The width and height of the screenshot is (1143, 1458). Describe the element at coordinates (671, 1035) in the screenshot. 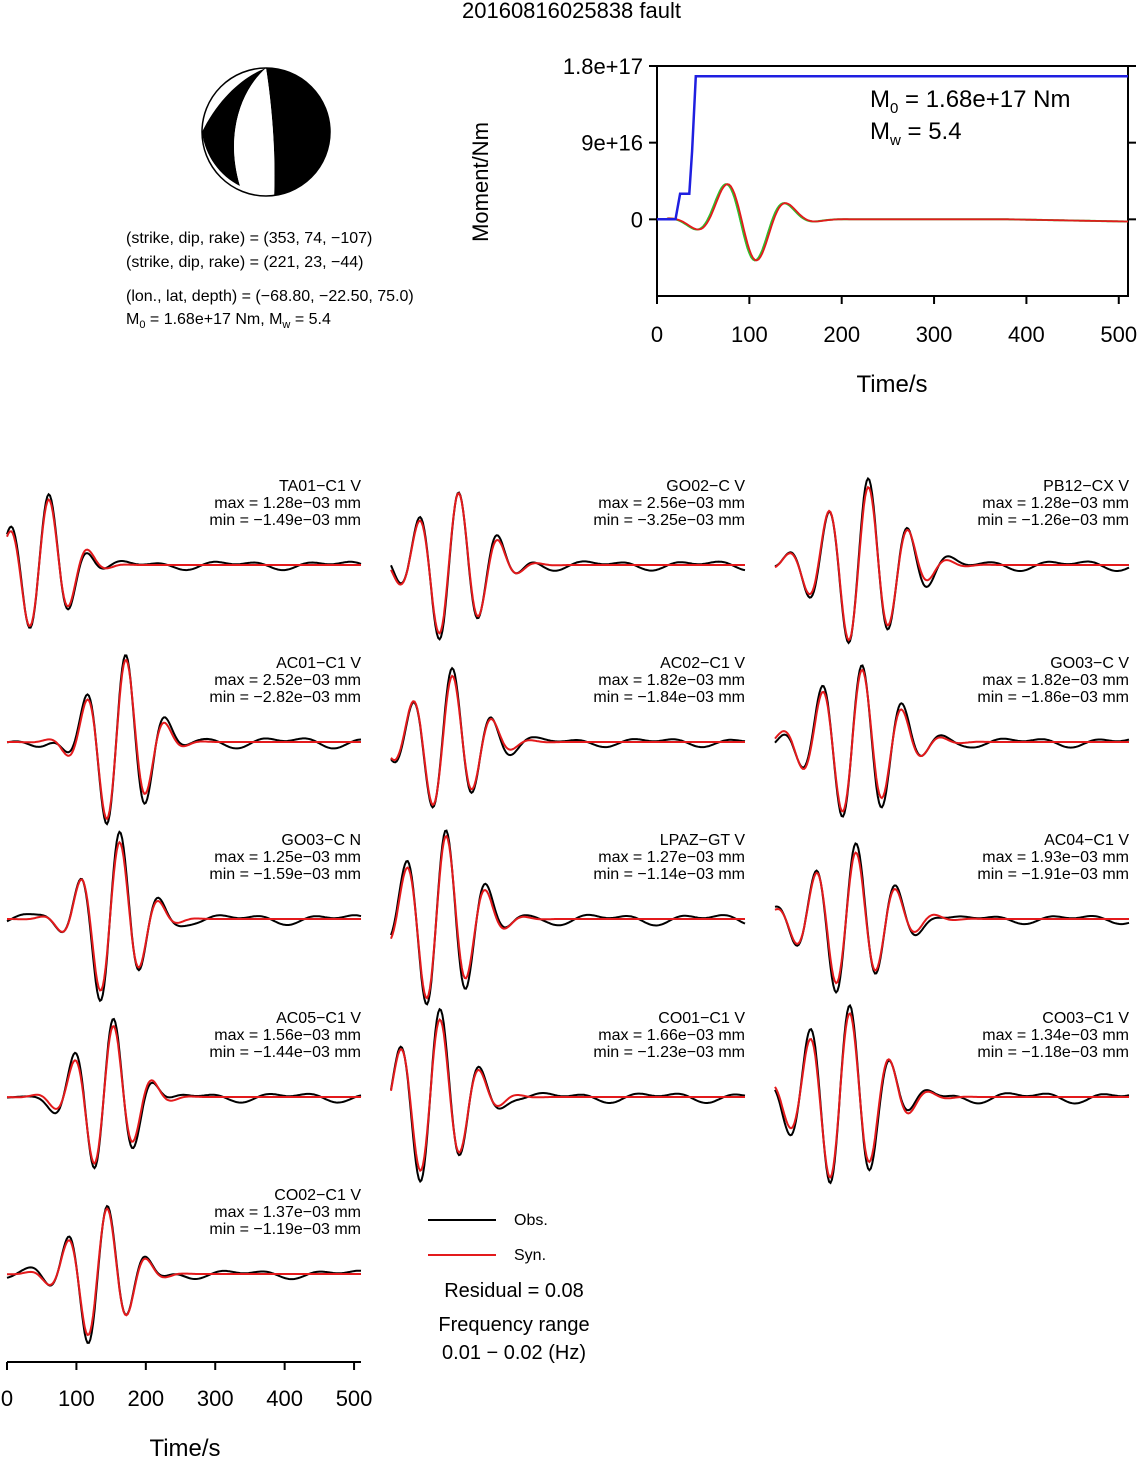

I see `station-max: max = 1.66e−03 mm` at that location.